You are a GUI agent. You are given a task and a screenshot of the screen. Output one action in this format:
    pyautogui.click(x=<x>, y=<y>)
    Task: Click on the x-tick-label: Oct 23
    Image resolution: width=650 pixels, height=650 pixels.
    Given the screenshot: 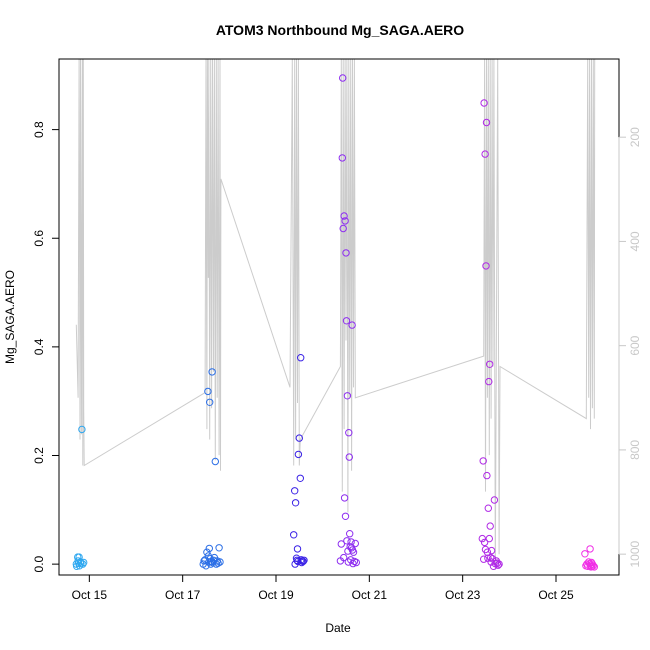 What is the action you would take?
    pyautogui.click(x=463, y=595)
    